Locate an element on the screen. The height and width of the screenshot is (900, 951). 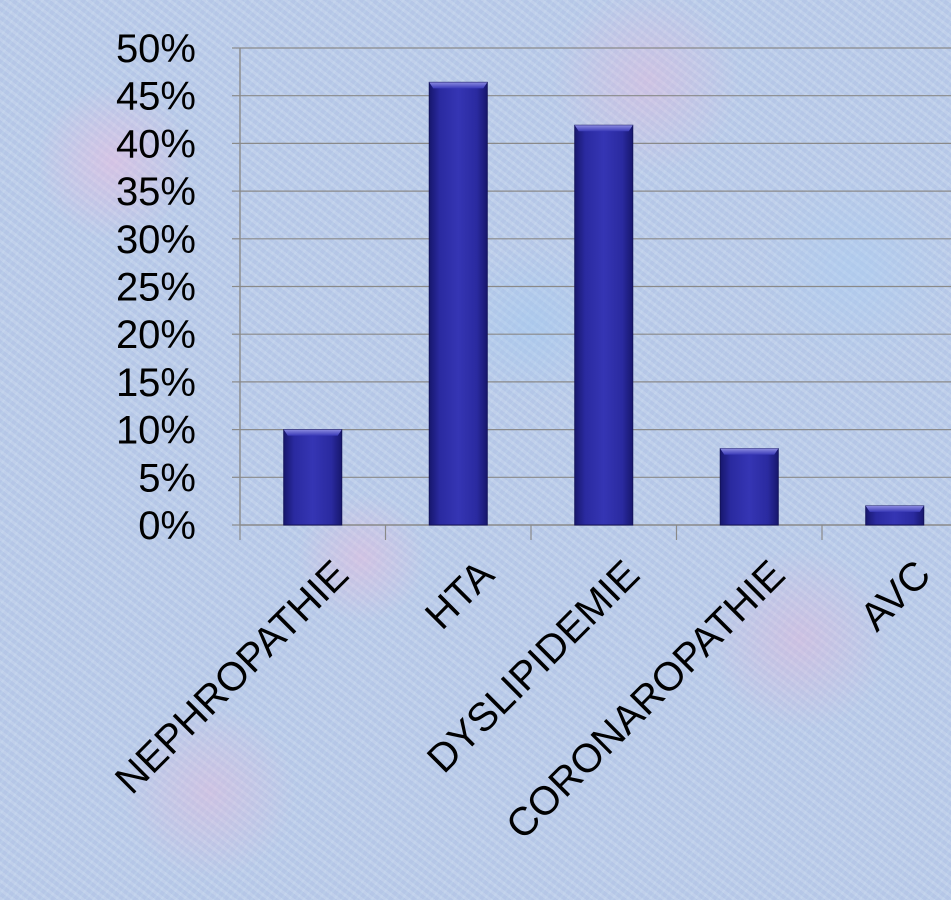
y-axis-tick-labels: 0%5%10%15%20%25%30%35%40%45%50% is located at coordinates (156, 287).